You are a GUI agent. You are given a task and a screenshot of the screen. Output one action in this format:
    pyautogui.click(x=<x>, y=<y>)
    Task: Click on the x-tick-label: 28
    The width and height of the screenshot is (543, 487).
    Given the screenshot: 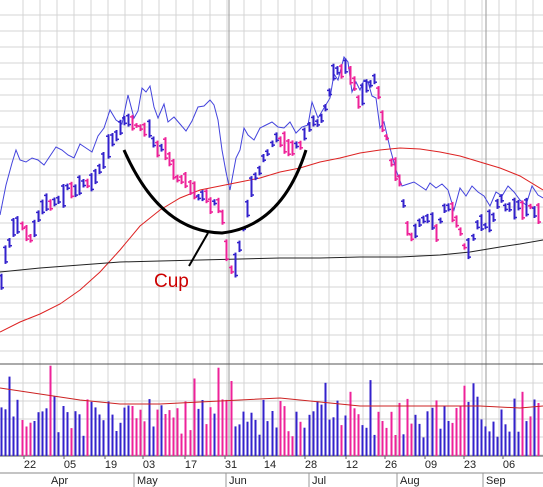 What is the action you would take?
    pyautogui.click(x=311, y=465)
    